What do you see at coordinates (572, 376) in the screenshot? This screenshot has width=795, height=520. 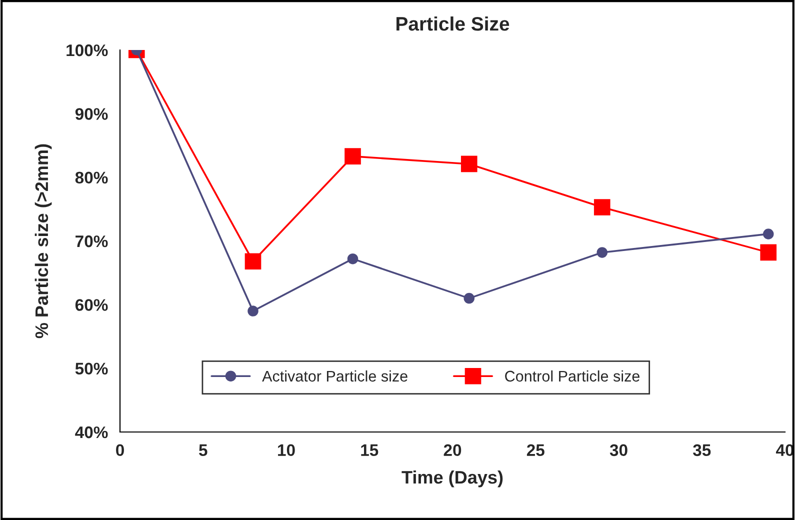 I see `legend-label: Control Particle size` at bounding box center [572, 376].